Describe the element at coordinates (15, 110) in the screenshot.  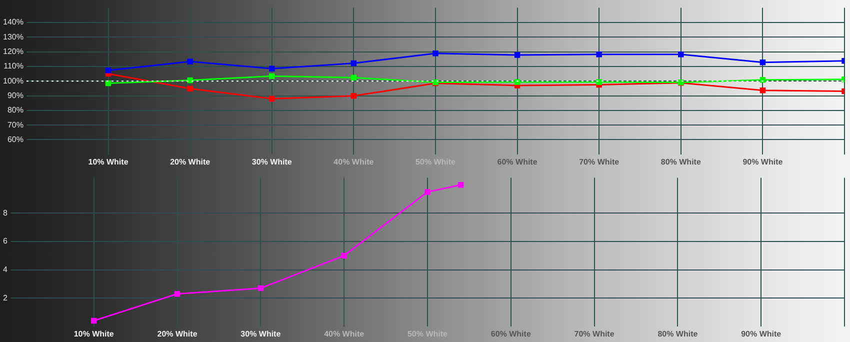
I see `y-tick-label: 80%` at that location.